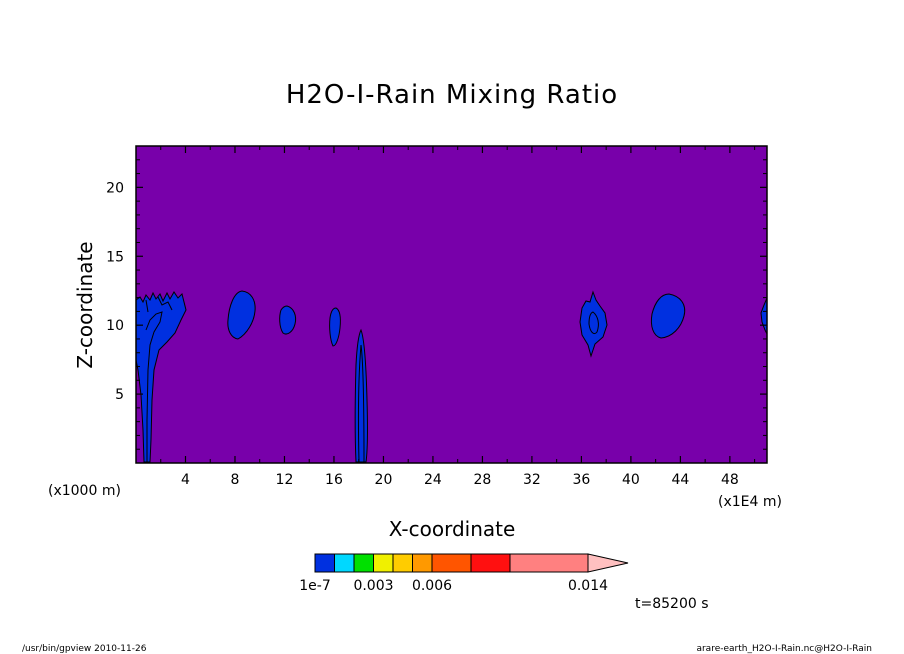 This screenshot has width=904, height=654. Describe the element at coordinates (680, 480) in the screenshot. I see `x-tick-label: 44` at that location.